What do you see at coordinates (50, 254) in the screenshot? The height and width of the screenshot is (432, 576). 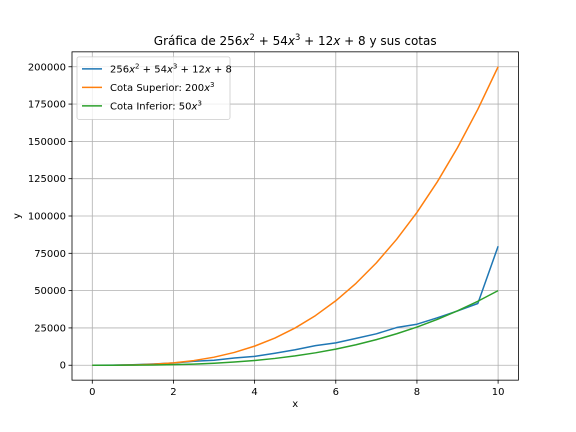 I see `y-tick-label: 75000` at bounding box center [50, 254].